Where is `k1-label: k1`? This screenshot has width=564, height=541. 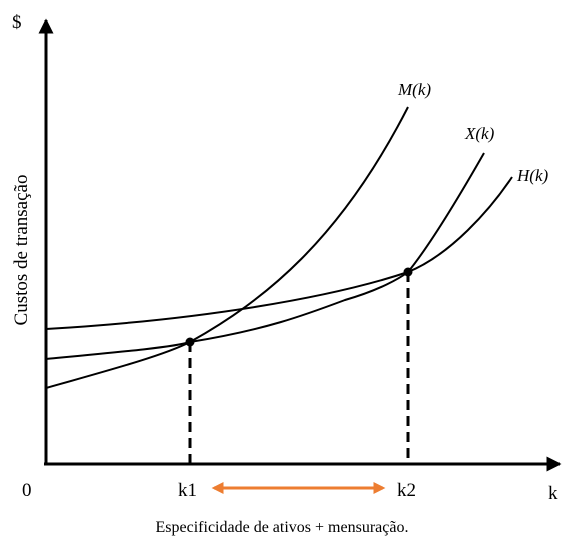
k1-label: k1 is located at coordinates (187, 490).